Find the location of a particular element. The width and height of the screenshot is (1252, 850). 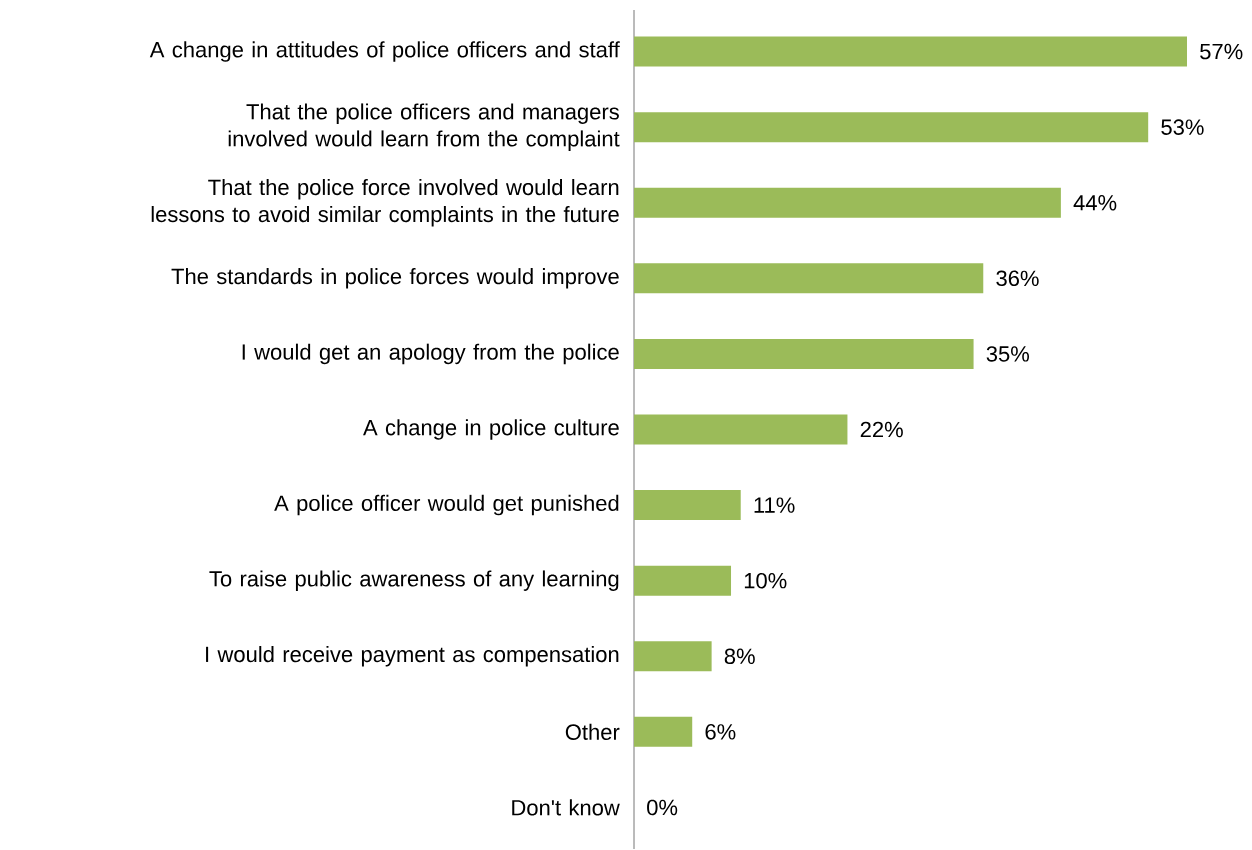

y-tick-label: To raise public awareness of any learning is located at coordinates (414, 581).